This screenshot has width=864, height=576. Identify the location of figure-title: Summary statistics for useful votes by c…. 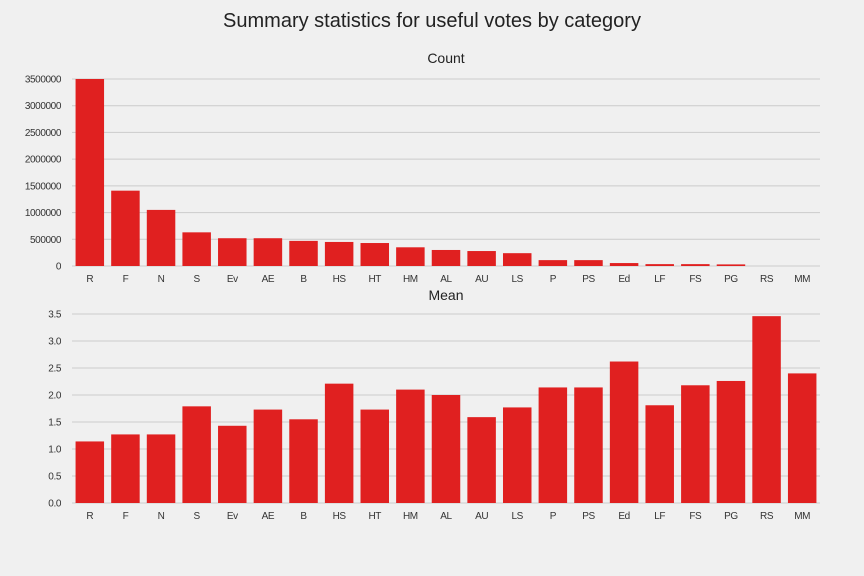
(432, 21).